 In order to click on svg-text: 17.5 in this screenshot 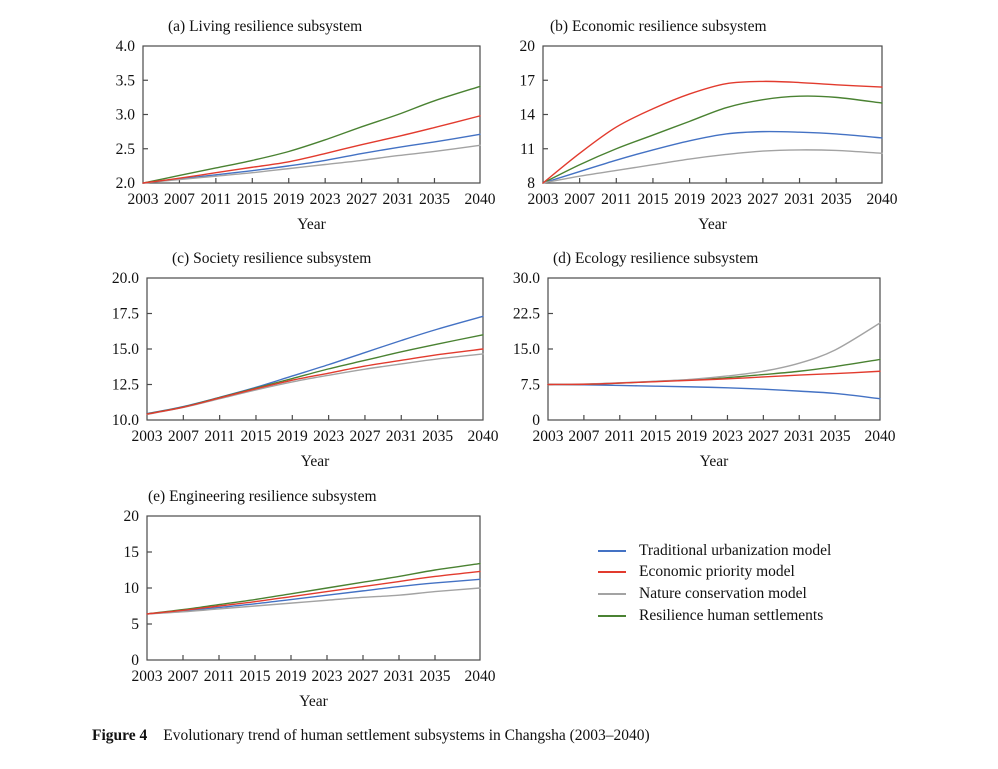, I will do `click(125, 314)`.